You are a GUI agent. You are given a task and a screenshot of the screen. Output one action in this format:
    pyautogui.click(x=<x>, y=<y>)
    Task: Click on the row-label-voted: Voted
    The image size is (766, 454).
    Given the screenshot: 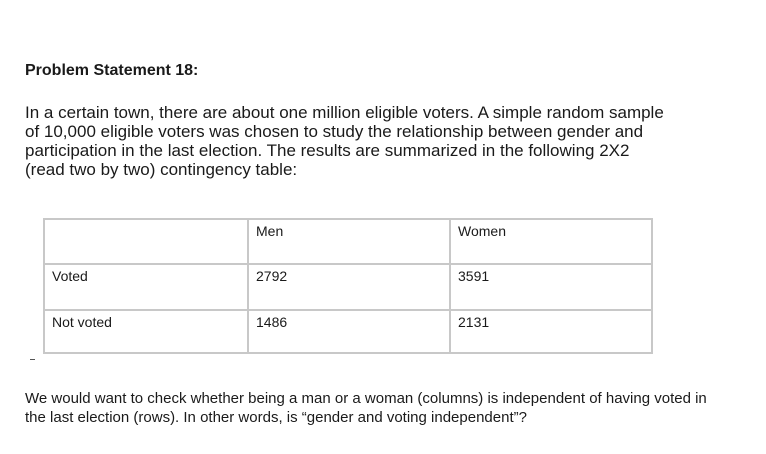 What is the action you would take?
    pyautogui.click(x=146, y=287)
    